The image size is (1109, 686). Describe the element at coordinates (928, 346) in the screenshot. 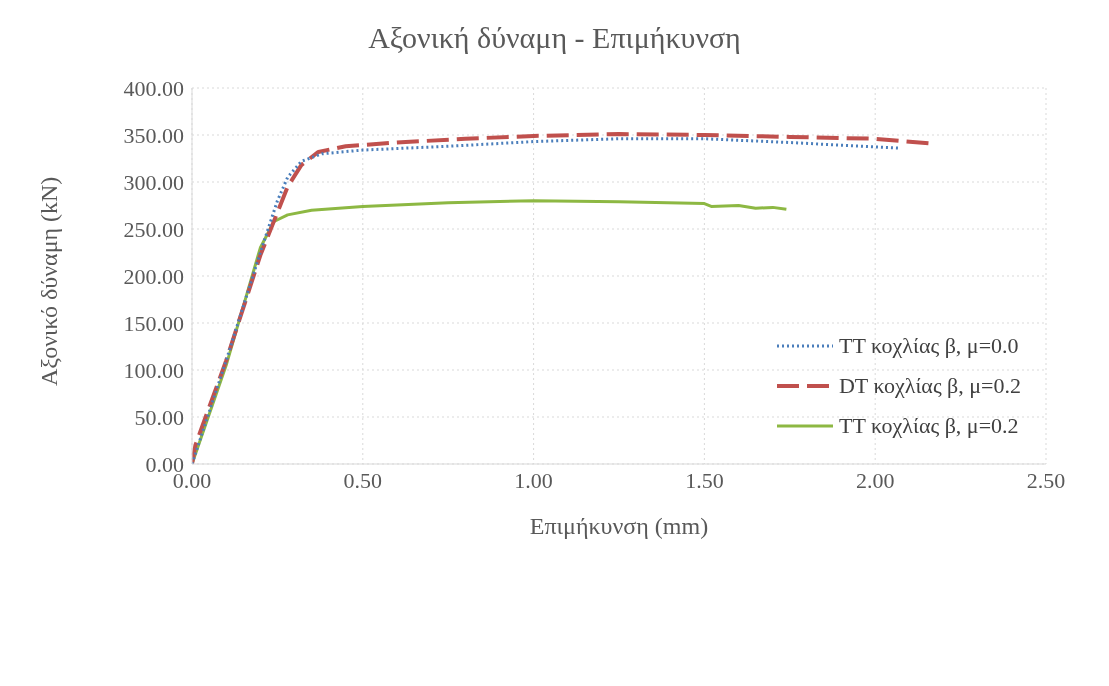

I see `legend-label: TT κοχλίας β, μ=0.0` at that location.